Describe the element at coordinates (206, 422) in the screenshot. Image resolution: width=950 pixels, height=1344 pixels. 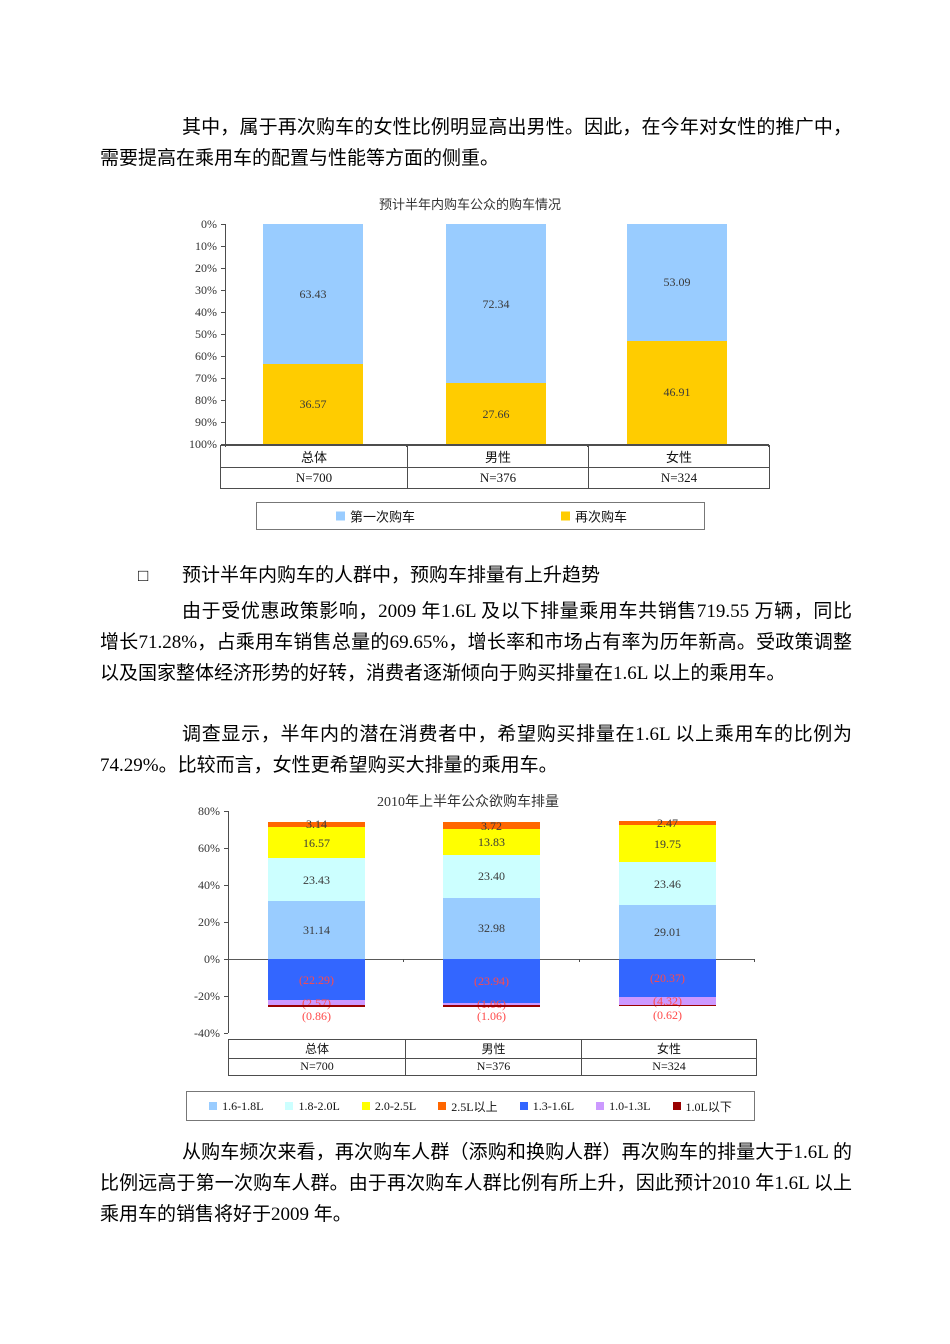
I see `y-axis-tick-label: 90%` at that location.